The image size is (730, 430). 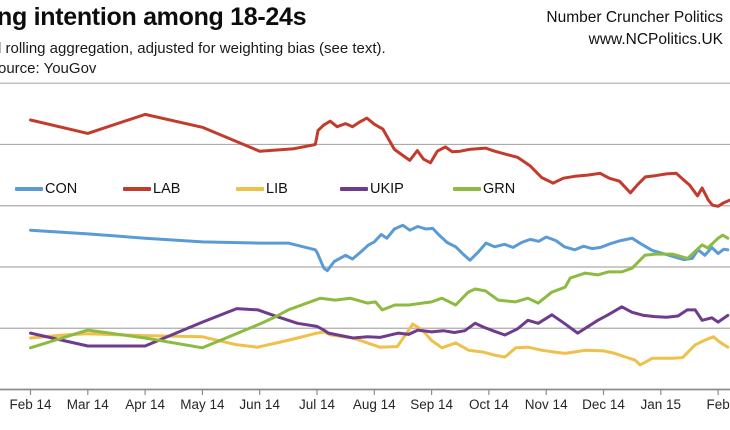 I want to click on x-tick-label-feb15: Feb, so click(x=718, y=404).